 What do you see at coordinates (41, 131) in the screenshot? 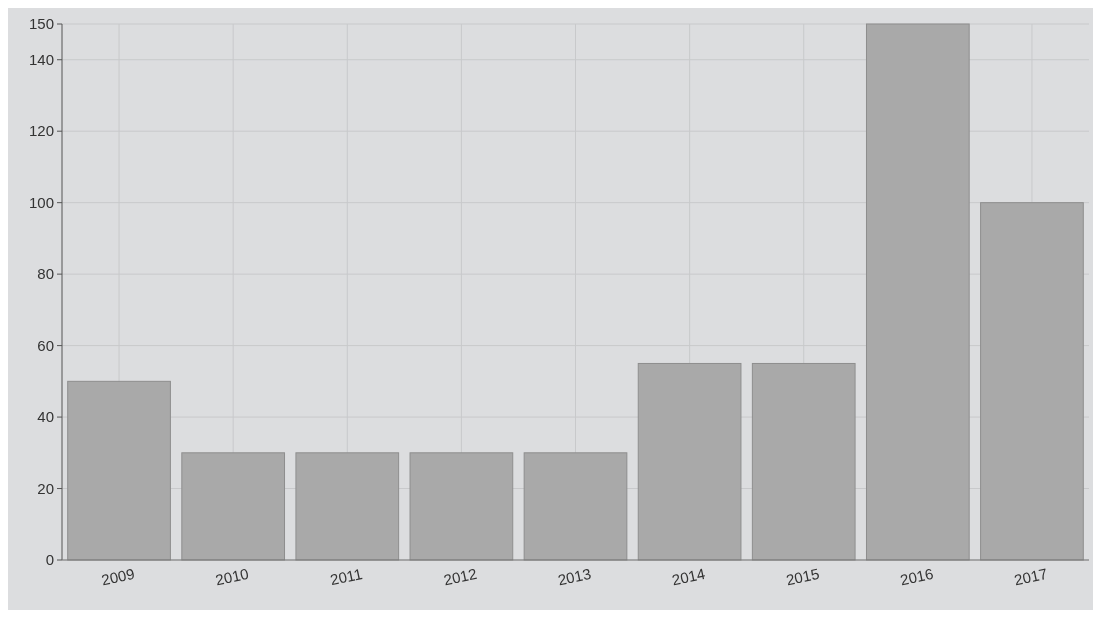
I see `y-tick-label: 120` at bounding box center [41, 131].